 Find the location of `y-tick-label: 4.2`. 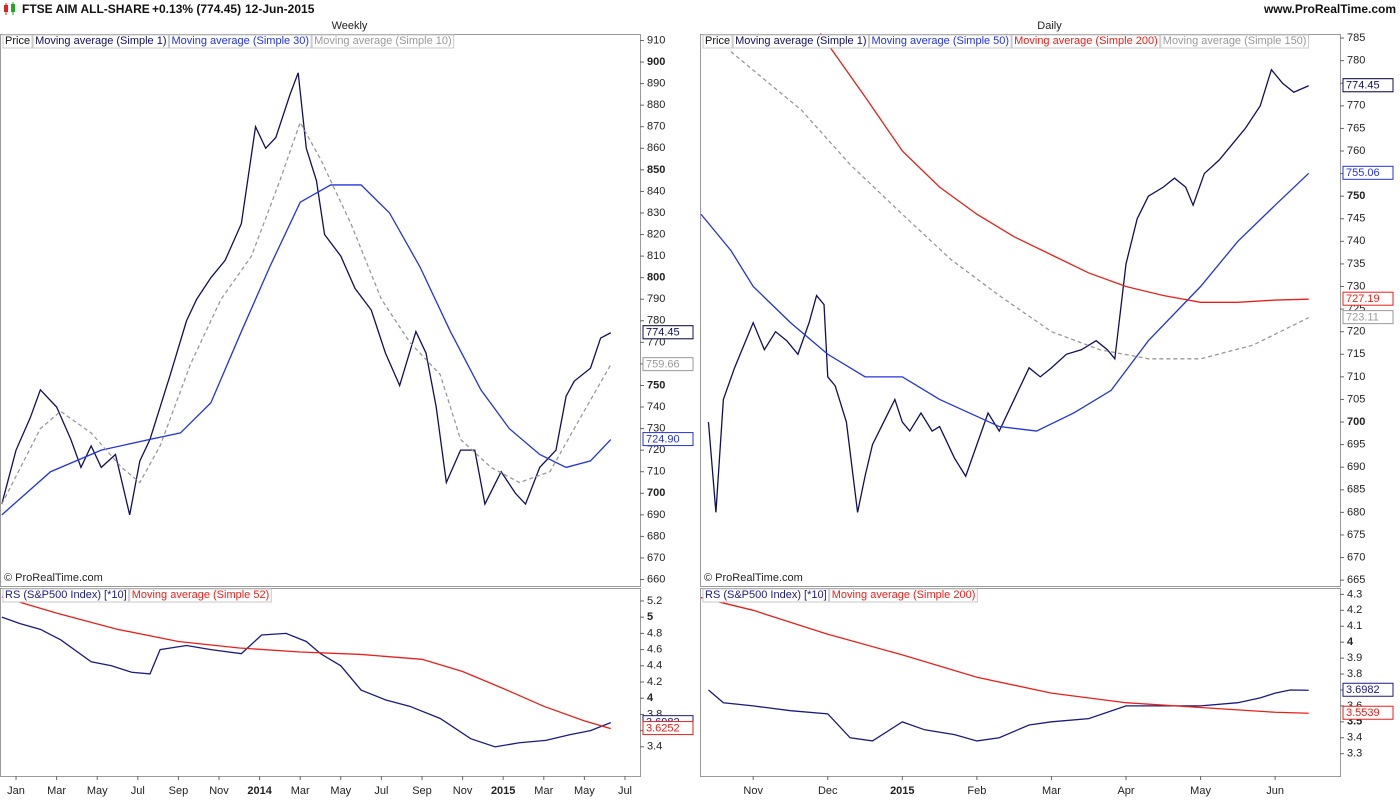

y-tick-label: 4.2 is located at coordinates (654, 682).